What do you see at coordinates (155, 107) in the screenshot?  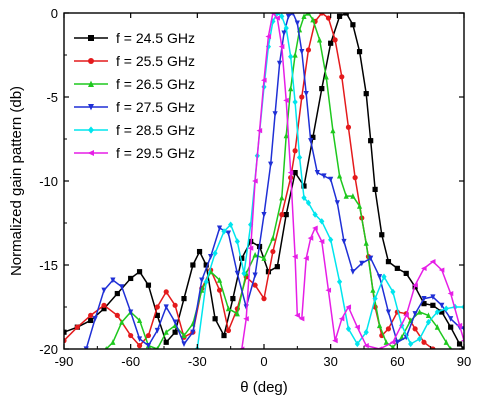 I see `legend-label: f = 27.5 GHz` at bounding box center [155, 107].